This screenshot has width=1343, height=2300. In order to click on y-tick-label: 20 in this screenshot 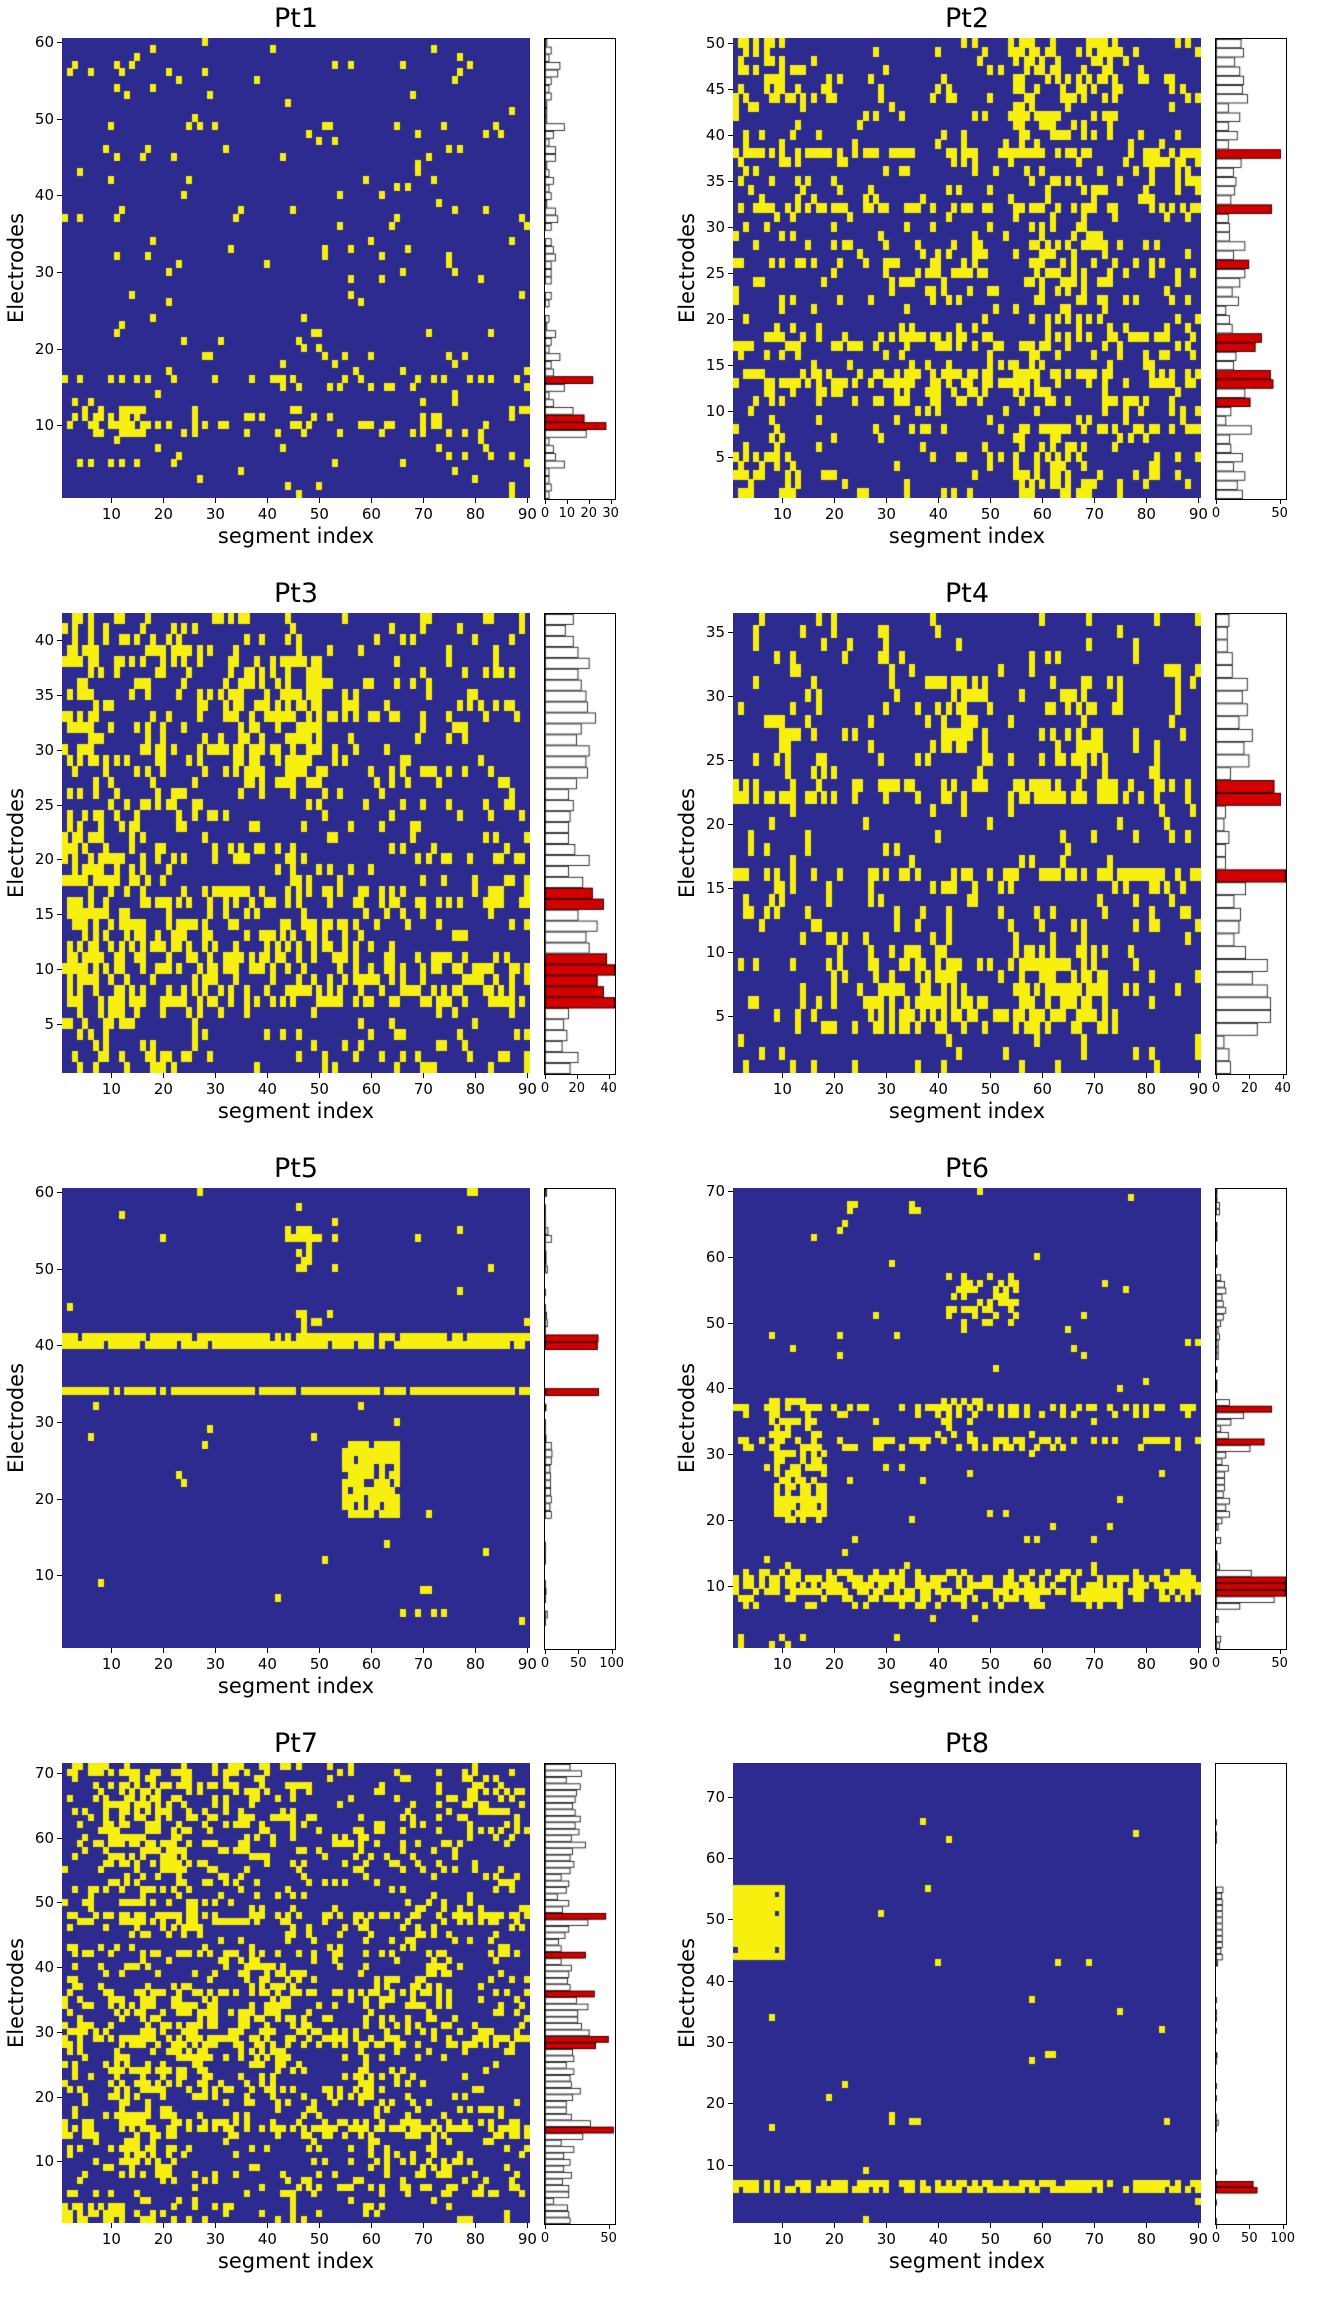, I will do `click(715, 1519)`.